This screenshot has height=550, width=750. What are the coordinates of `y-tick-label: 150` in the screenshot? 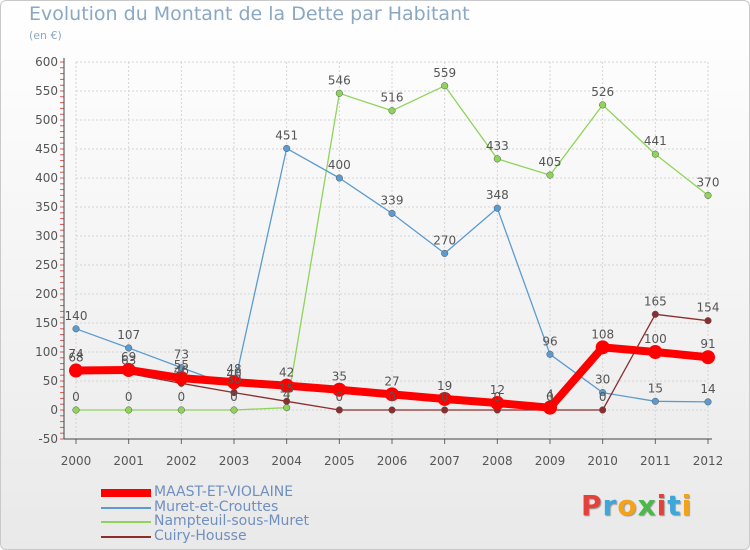 It's located at (46, 323).